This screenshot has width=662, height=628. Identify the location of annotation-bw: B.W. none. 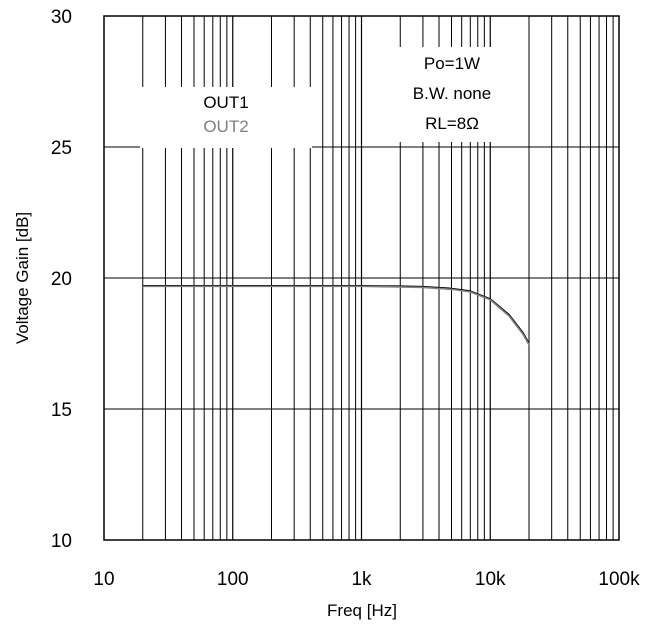
(452, 93).